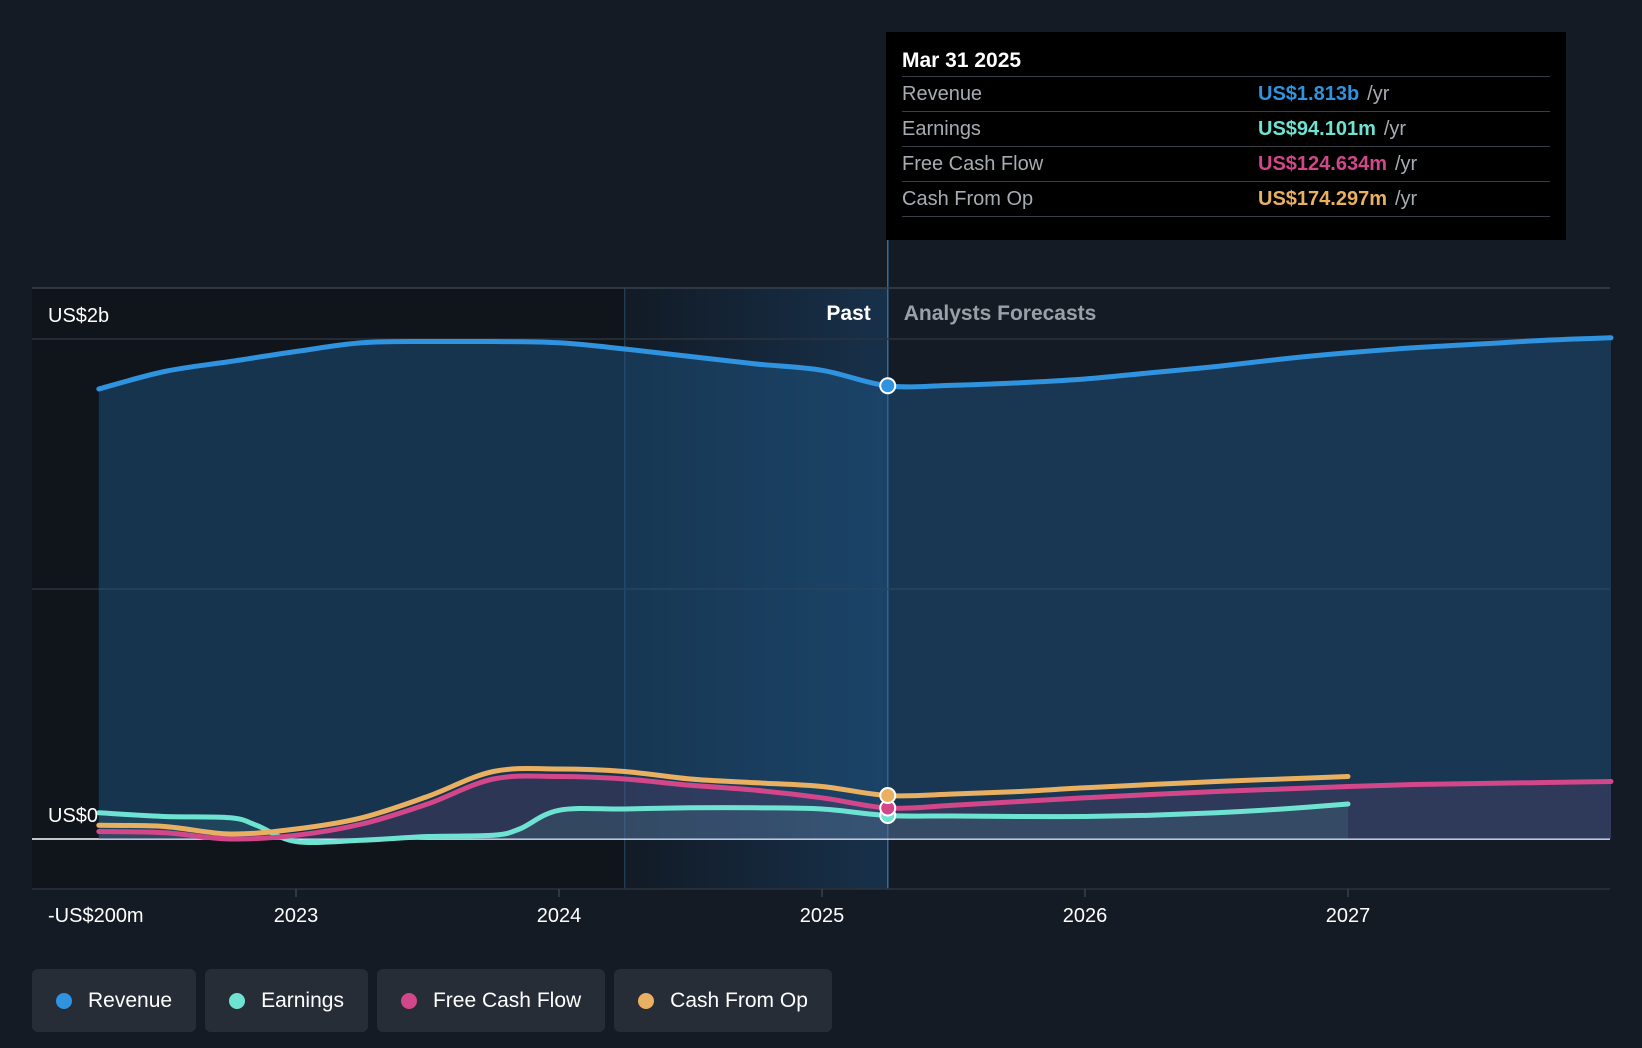 This screenshot has width=1642, height=1048. Describe the element at coordinates (723, 801) in the screenshot. I see `cash-from-op-line` at that location.